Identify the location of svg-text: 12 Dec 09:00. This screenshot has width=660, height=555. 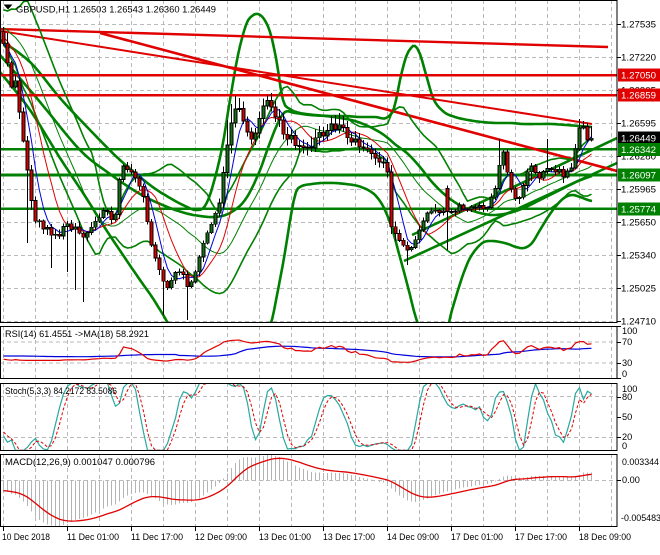
(221, 537).